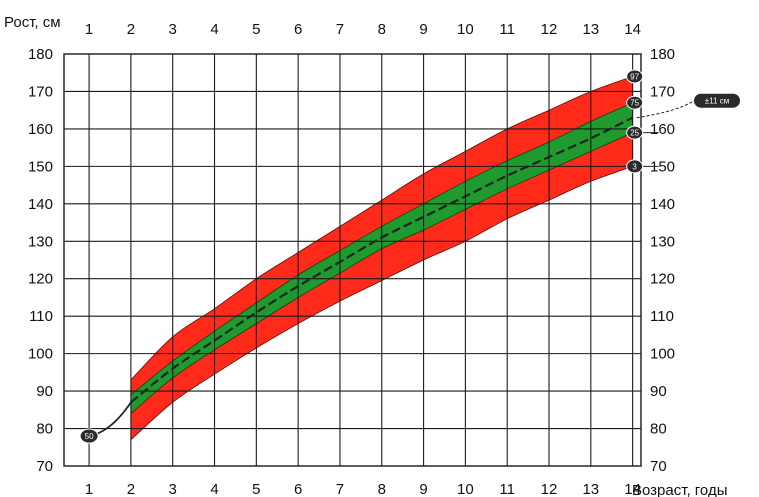 This screenshot has height=497, width=759. Describe the element at coordinates (40, 54) in the screenshot. I see `y-tick-left-180: 180` at that location.